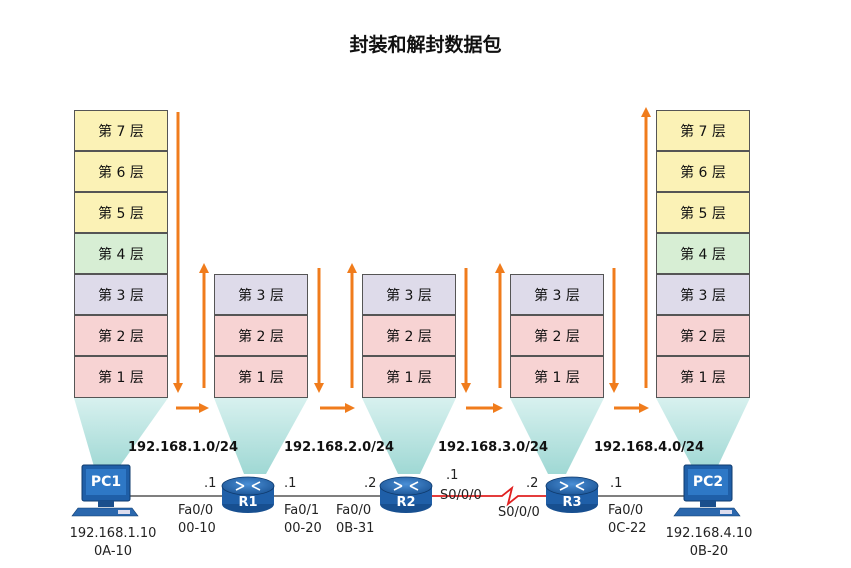 The width and height of the screenshot is (851, 568). What do you see at coordinates (121, 253) in the screenshot?
I see `pc1-layer-4: 第 4 层` at bounding box center [121, 253].